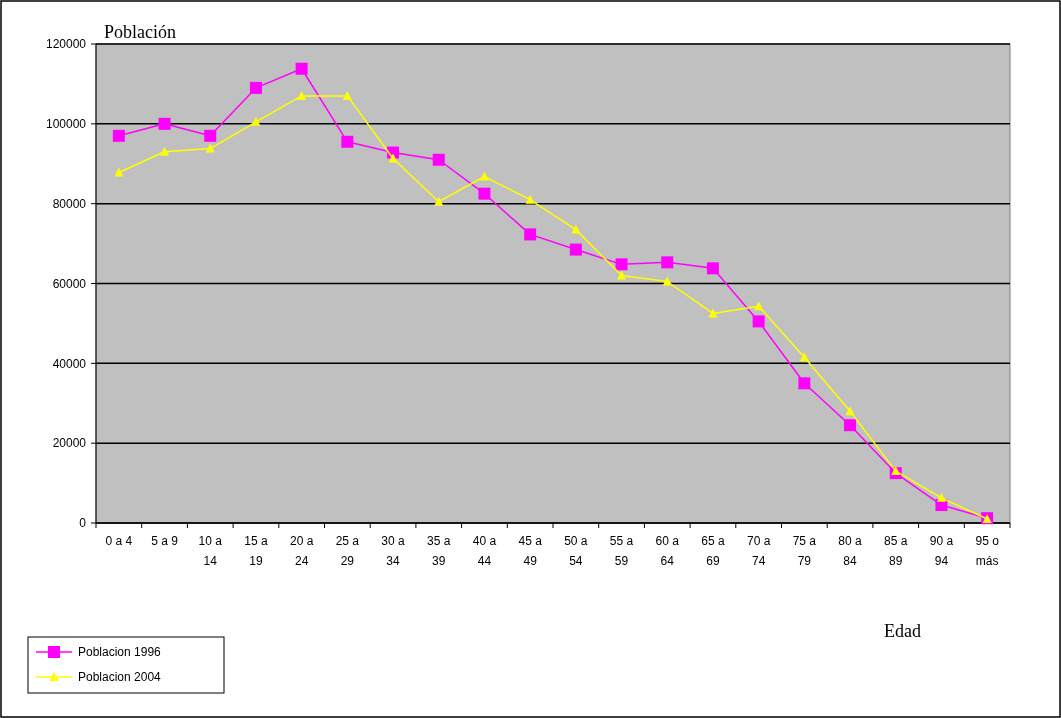  I want to click on x-tick-label: 0 a 4, so click(119, 541).